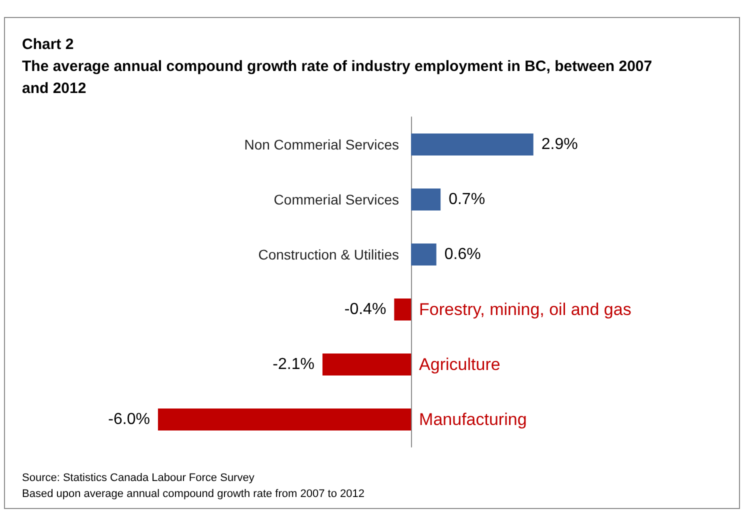 The width and height of the screenshot is (746, 514). Describe the element at coordinates (322, 144) in the screenshot. I see `y-tick-label: Non Commerial Services` at that location.